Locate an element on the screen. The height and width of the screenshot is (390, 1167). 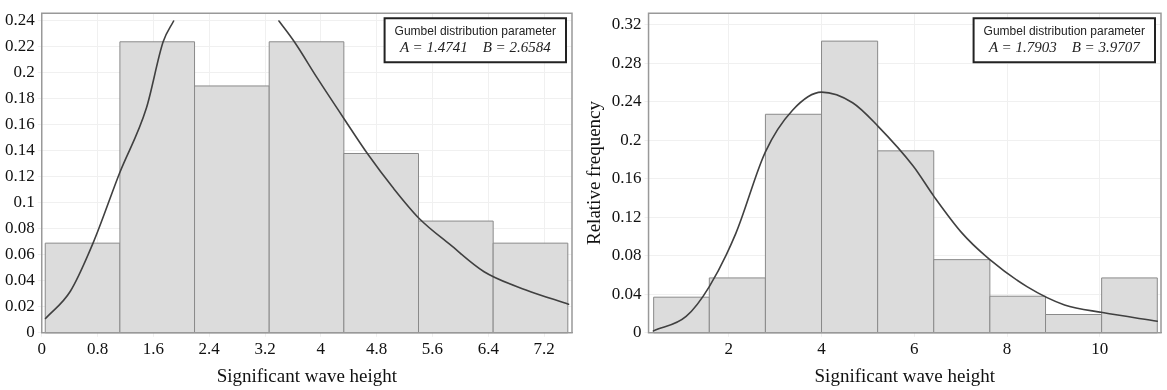
annotation: A = 1.4741 B = 2.6584 is located at coordinates (475, 47).